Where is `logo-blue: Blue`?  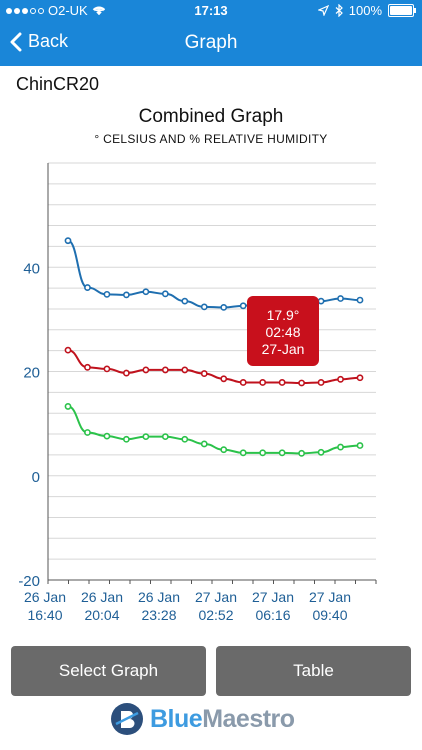
logo-blue: Blue is located at coordinates (176, 718).